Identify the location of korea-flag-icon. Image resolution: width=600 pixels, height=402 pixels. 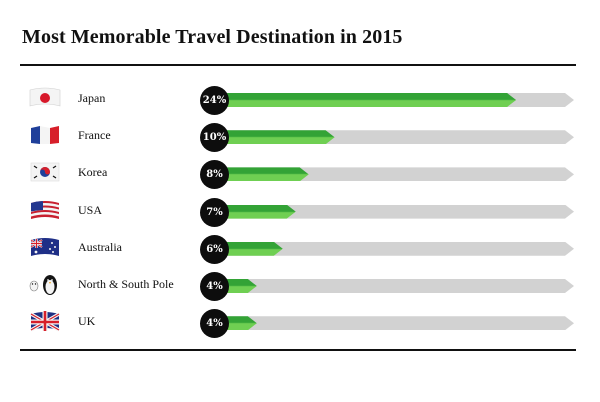
(45, 172).